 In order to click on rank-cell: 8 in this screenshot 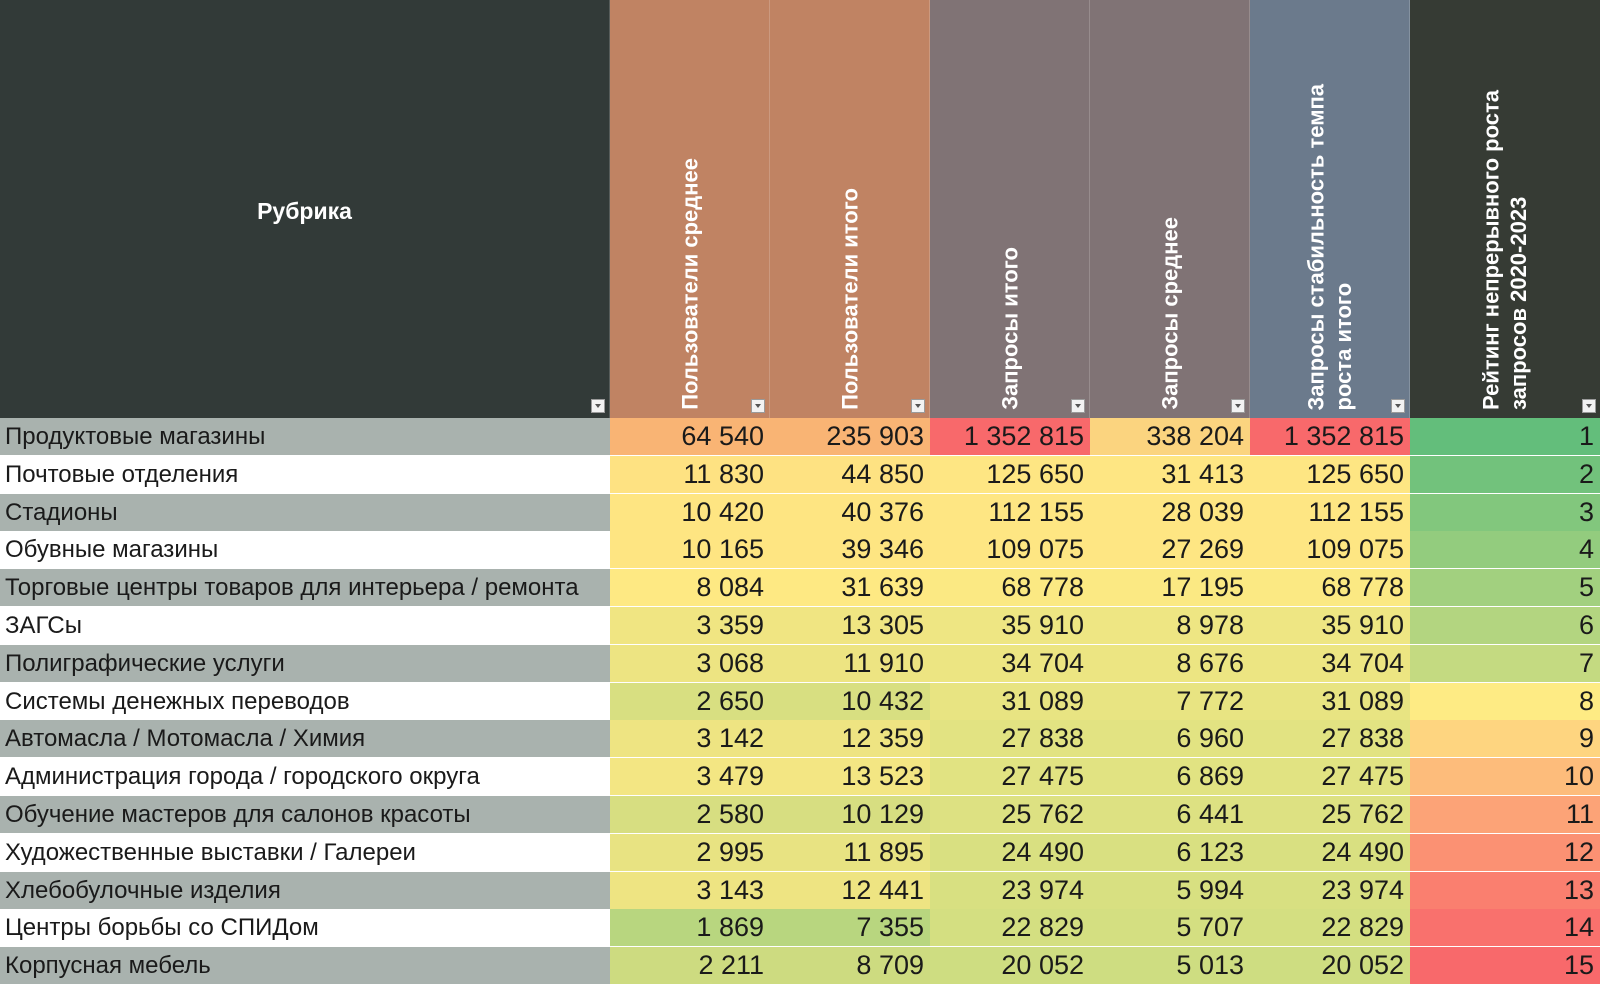, I will do `click(1505, 701)`.